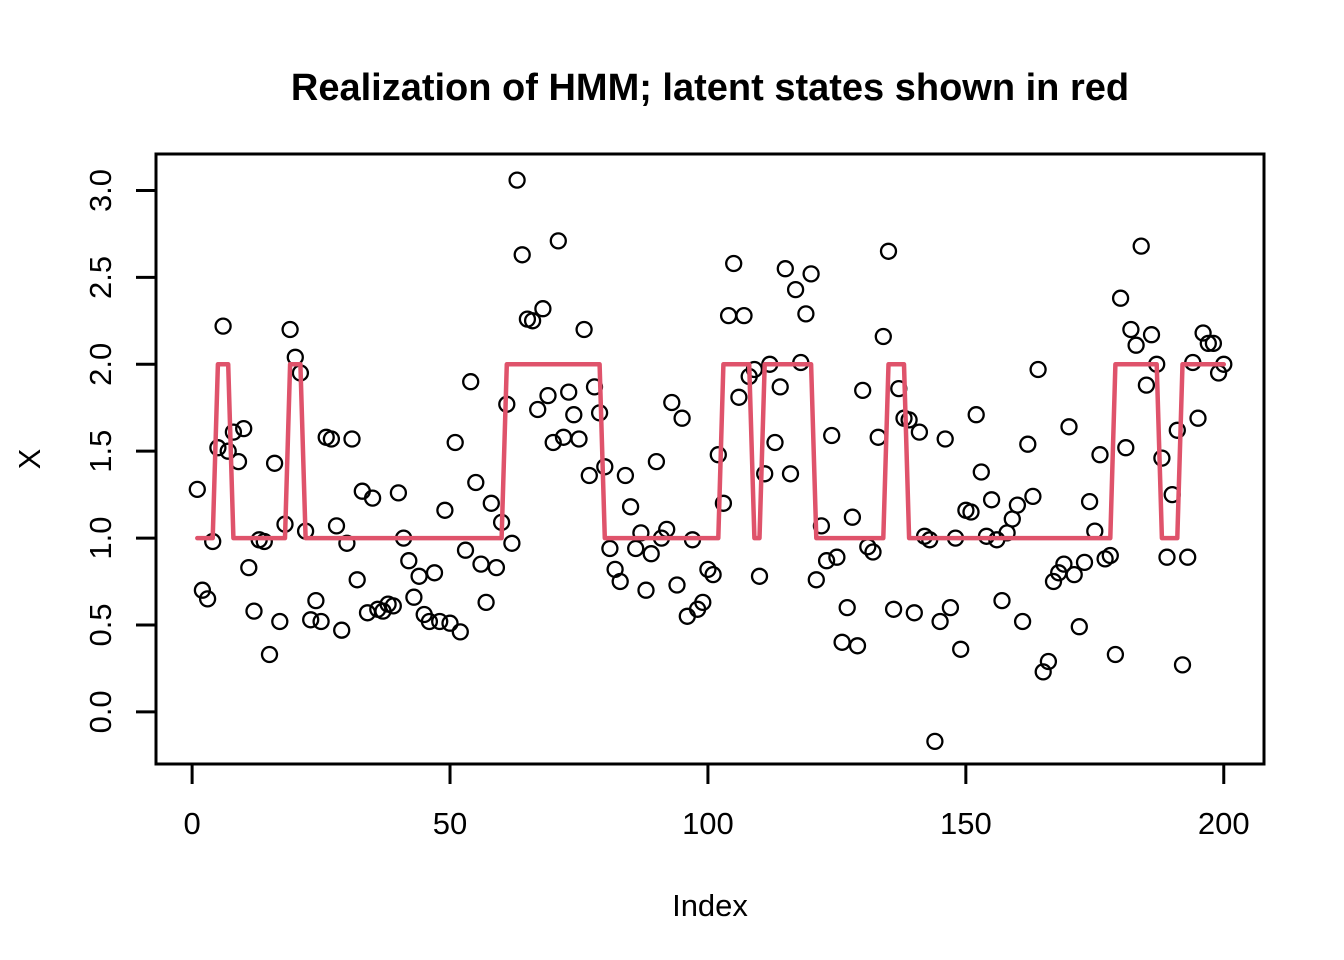  Describe the element at coordinates (966, 823) in the screenshot. I see `x-axis-tick-label: 150` at that location.